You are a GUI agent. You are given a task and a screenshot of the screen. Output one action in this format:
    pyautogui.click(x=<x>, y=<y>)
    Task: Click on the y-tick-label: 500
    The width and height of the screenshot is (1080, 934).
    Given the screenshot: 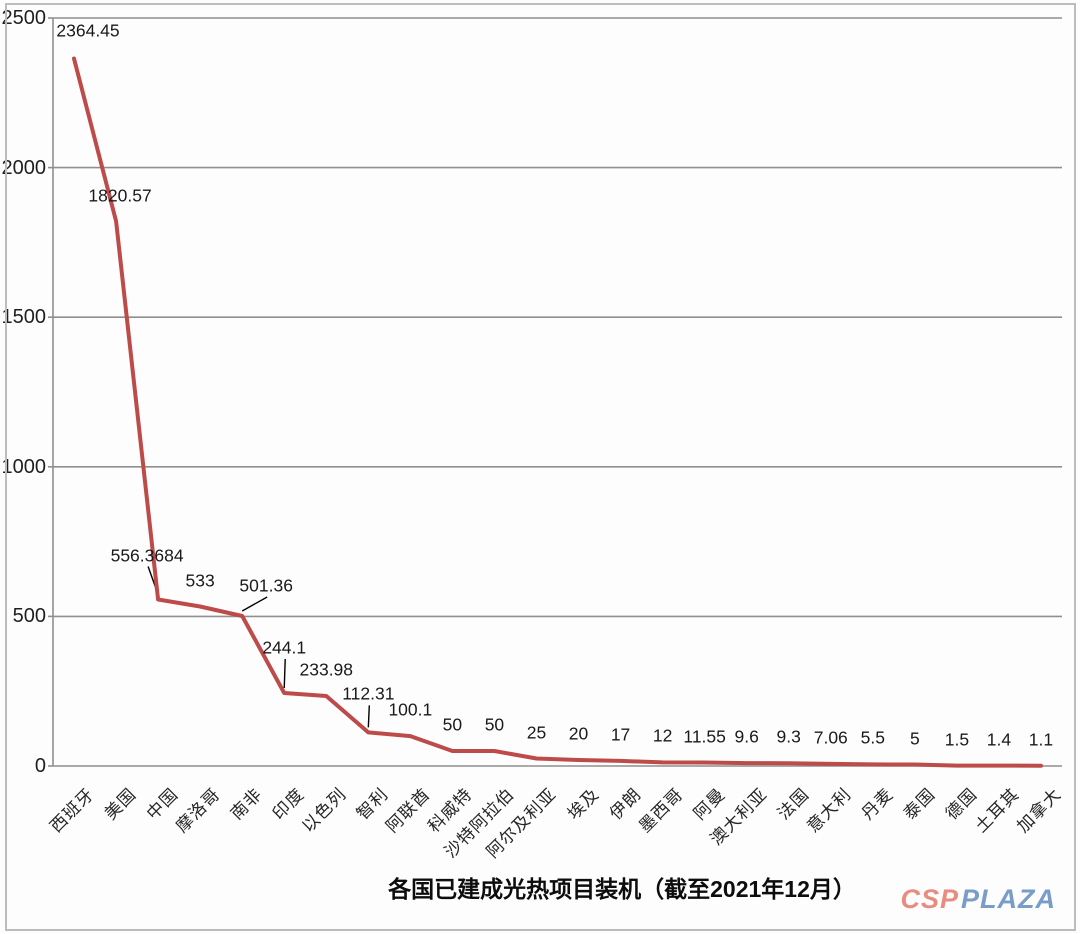 What is the action you would take?
    pyautogui.click(x=29, y=616)
    